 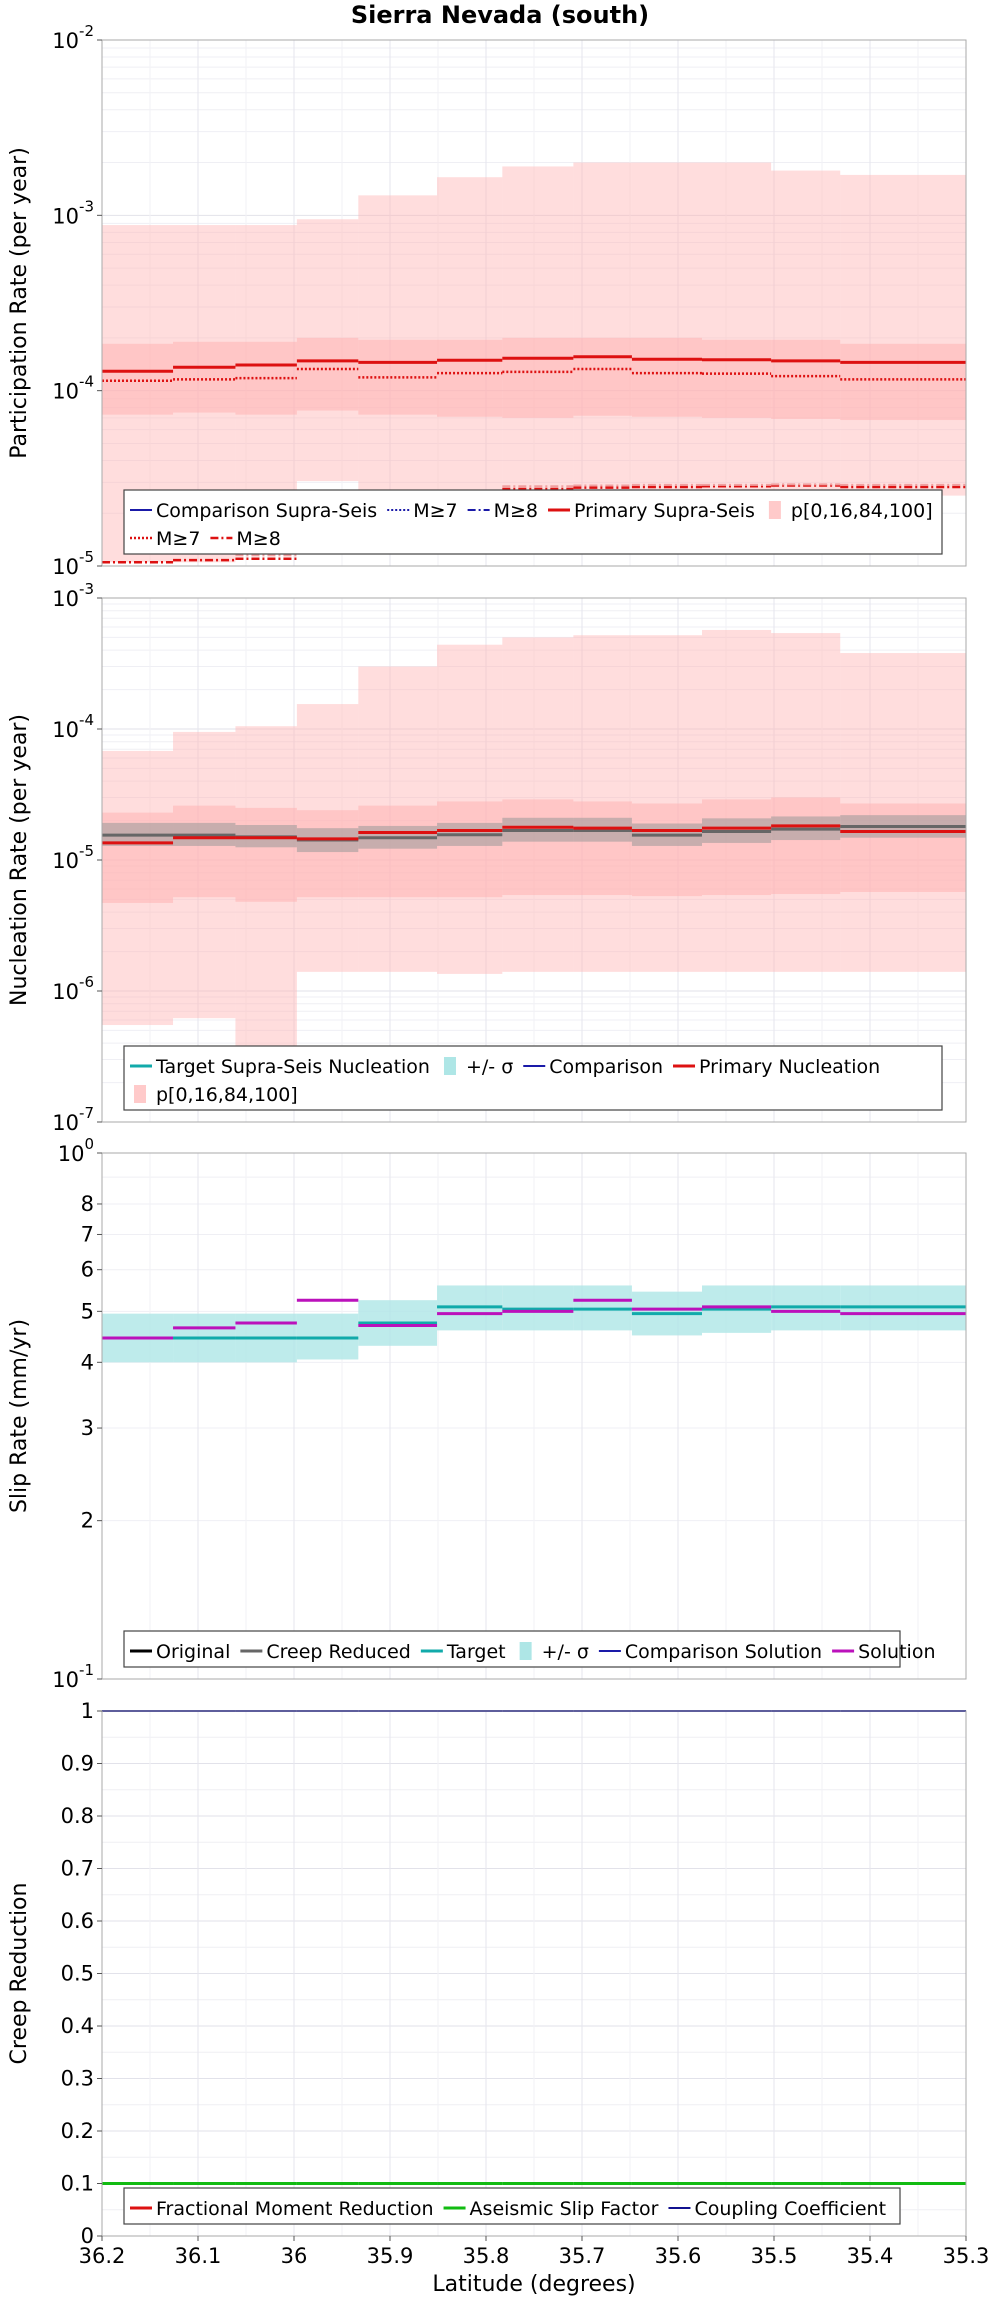 I want to click on y-tick-label: 0.4, so click(x=77, y=2026).